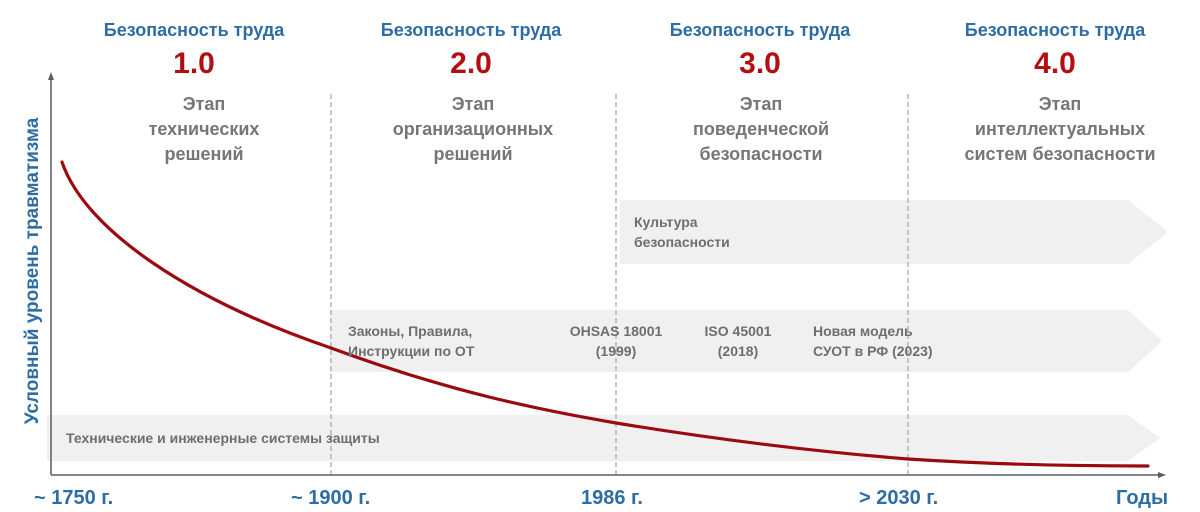  Describe the element at coordinates (471, 63) in the screenshot. I see `stage-2-number: 2.0` at that location.